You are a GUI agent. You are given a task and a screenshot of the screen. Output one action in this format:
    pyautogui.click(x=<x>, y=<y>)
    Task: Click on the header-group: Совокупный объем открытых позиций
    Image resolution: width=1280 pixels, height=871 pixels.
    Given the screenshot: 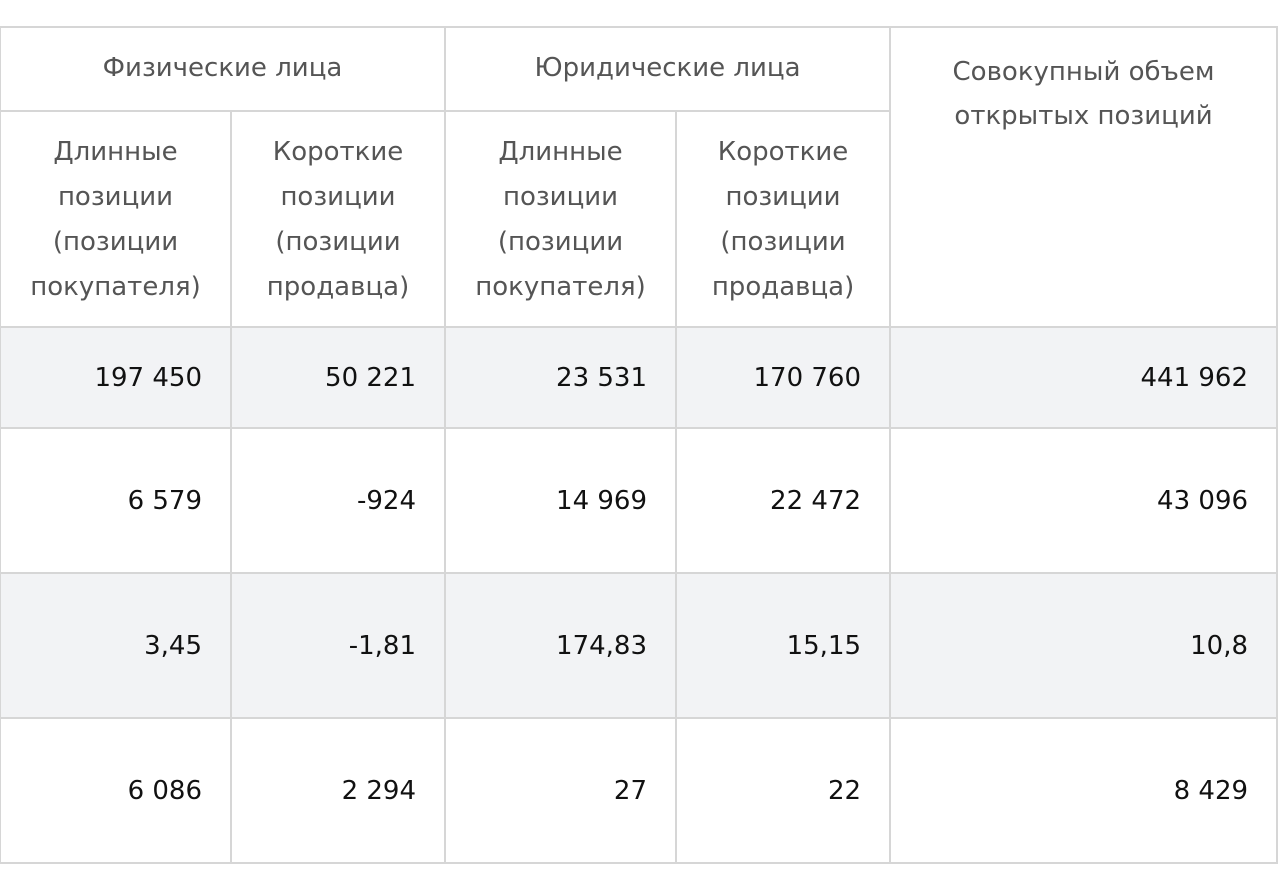 What is the action you would take?
    pyautogui.click(x=1084, y=177)
    